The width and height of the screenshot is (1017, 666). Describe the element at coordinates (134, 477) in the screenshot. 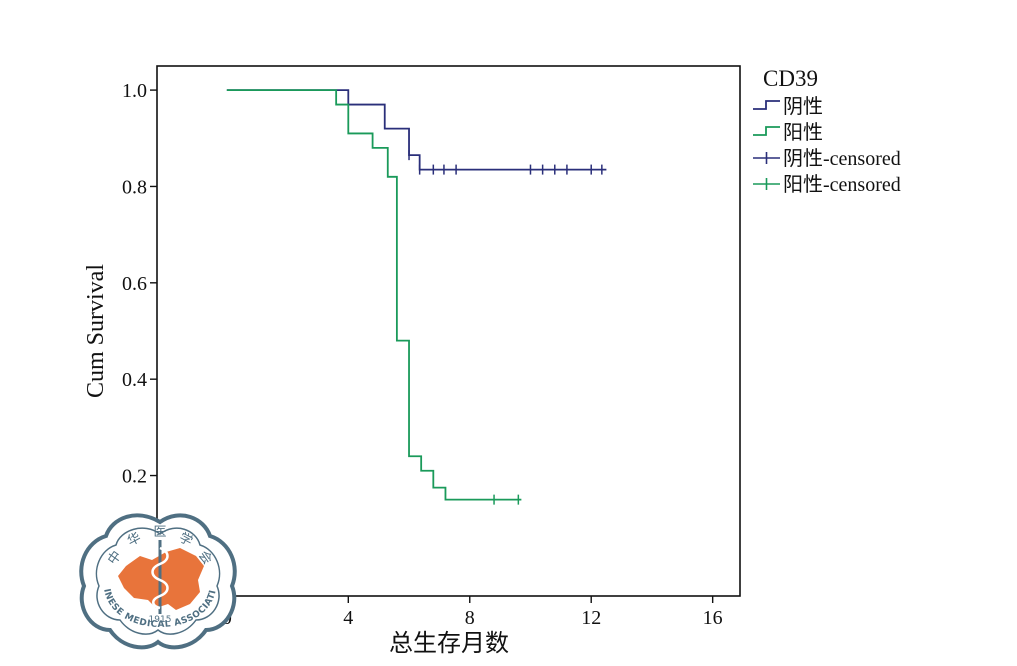

I see `y-tick-label: 0.2` at that location.